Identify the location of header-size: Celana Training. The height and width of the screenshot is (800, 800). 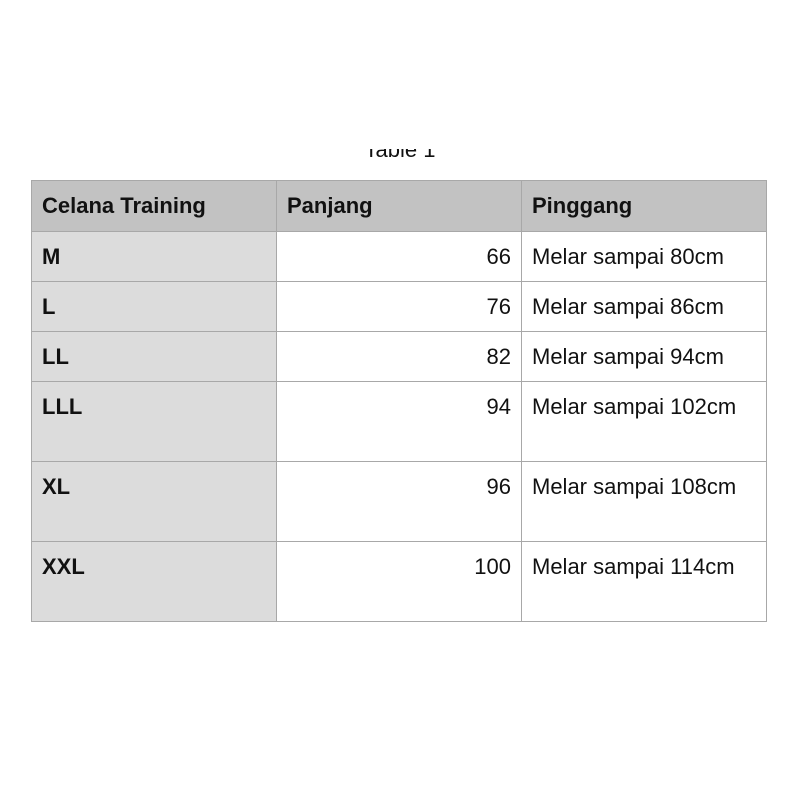
(154, 206).